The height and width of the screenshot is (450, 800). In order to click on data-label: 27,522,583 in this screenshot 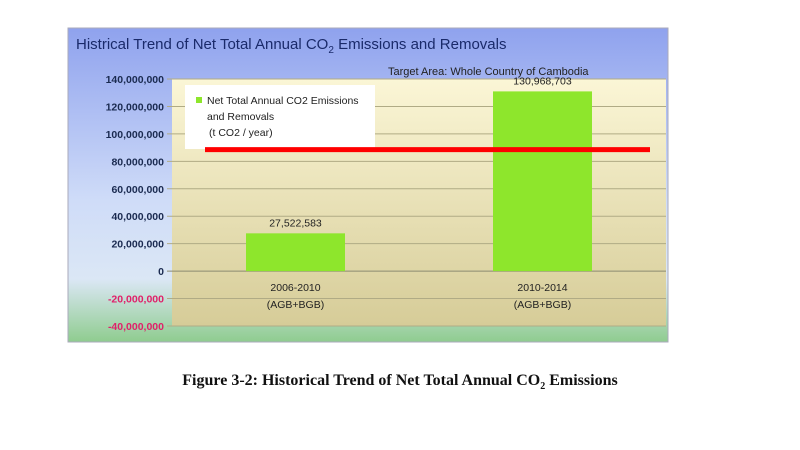, I will do `click(295, 223)`.